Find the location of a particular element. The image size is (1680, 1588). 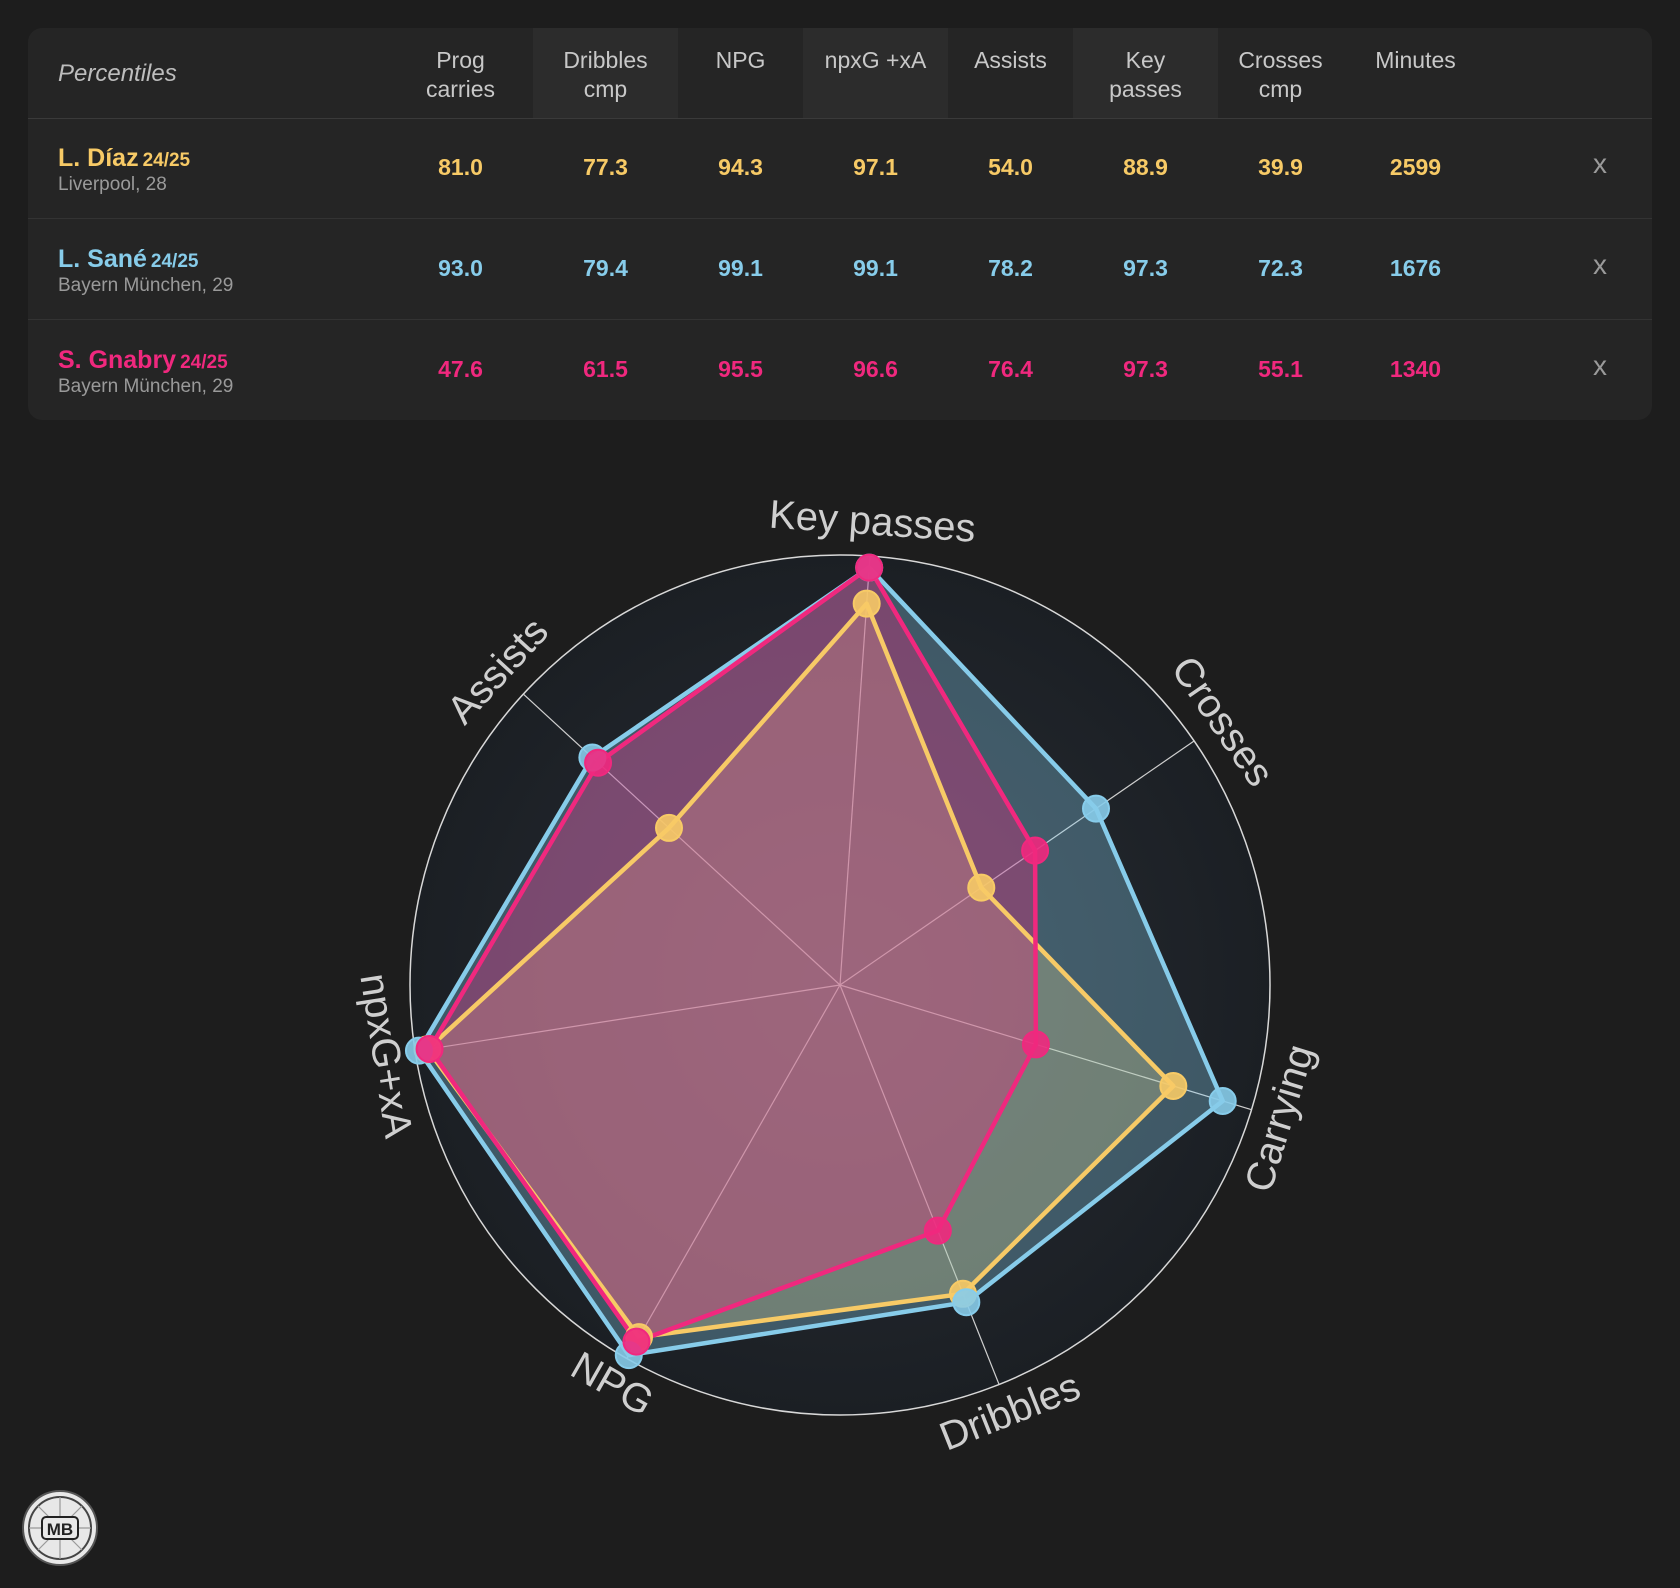

column-header: Dribbles cmp is located at coordinates (605, 74).